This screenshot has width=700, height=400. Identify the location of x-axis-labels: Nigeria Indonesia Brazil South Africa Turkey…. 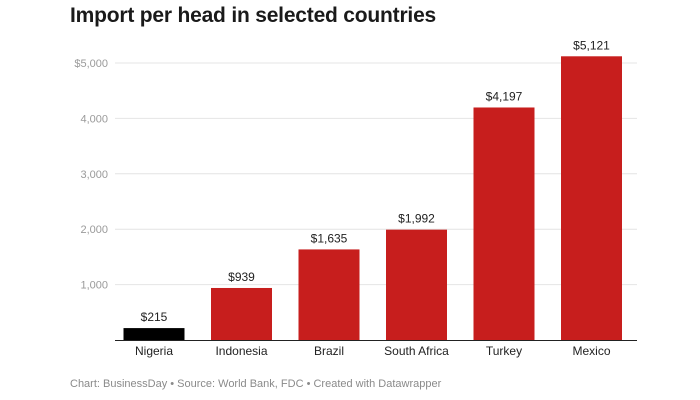
(373, 351).